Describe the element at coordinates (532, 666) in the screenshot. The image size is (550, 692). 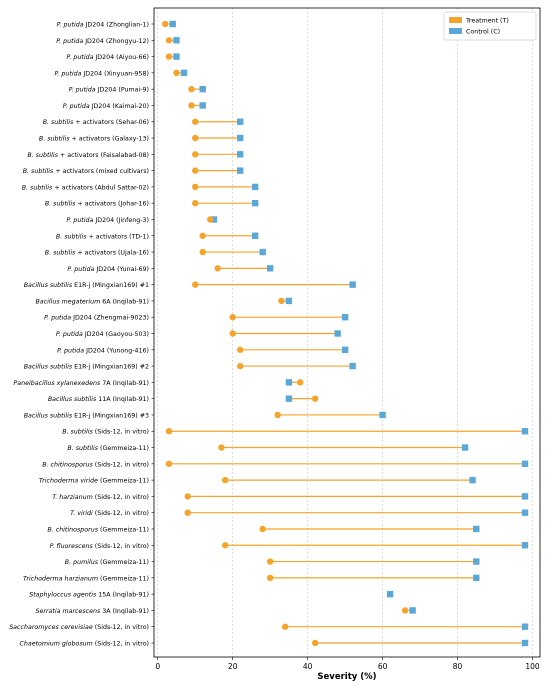
I see `x-tick-label: 100` at that location.